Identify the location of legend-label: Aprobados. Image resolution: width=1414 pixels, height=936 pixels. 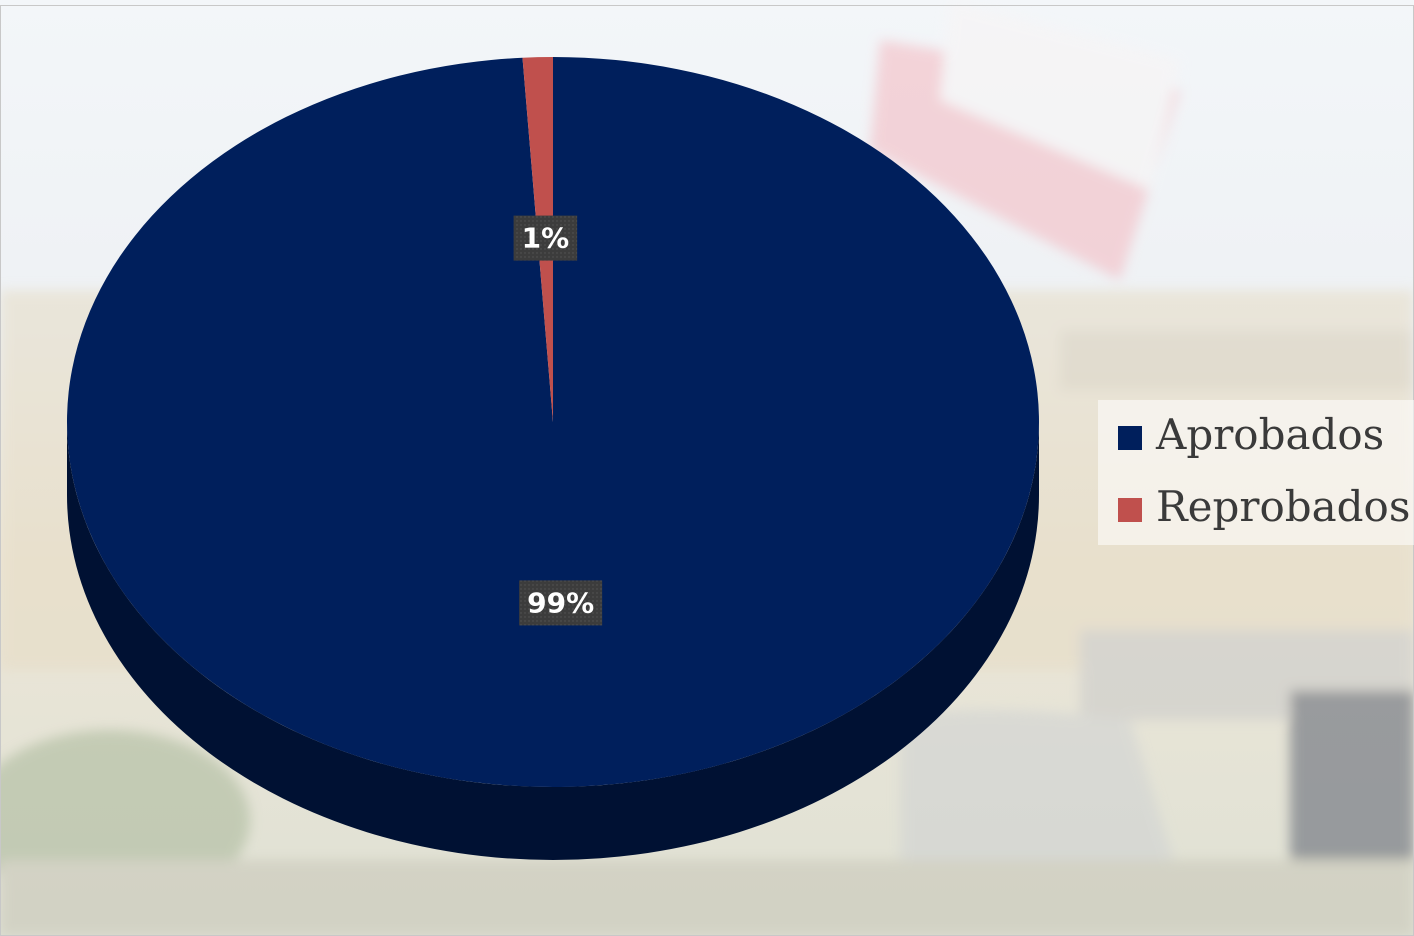
(1269, 434).